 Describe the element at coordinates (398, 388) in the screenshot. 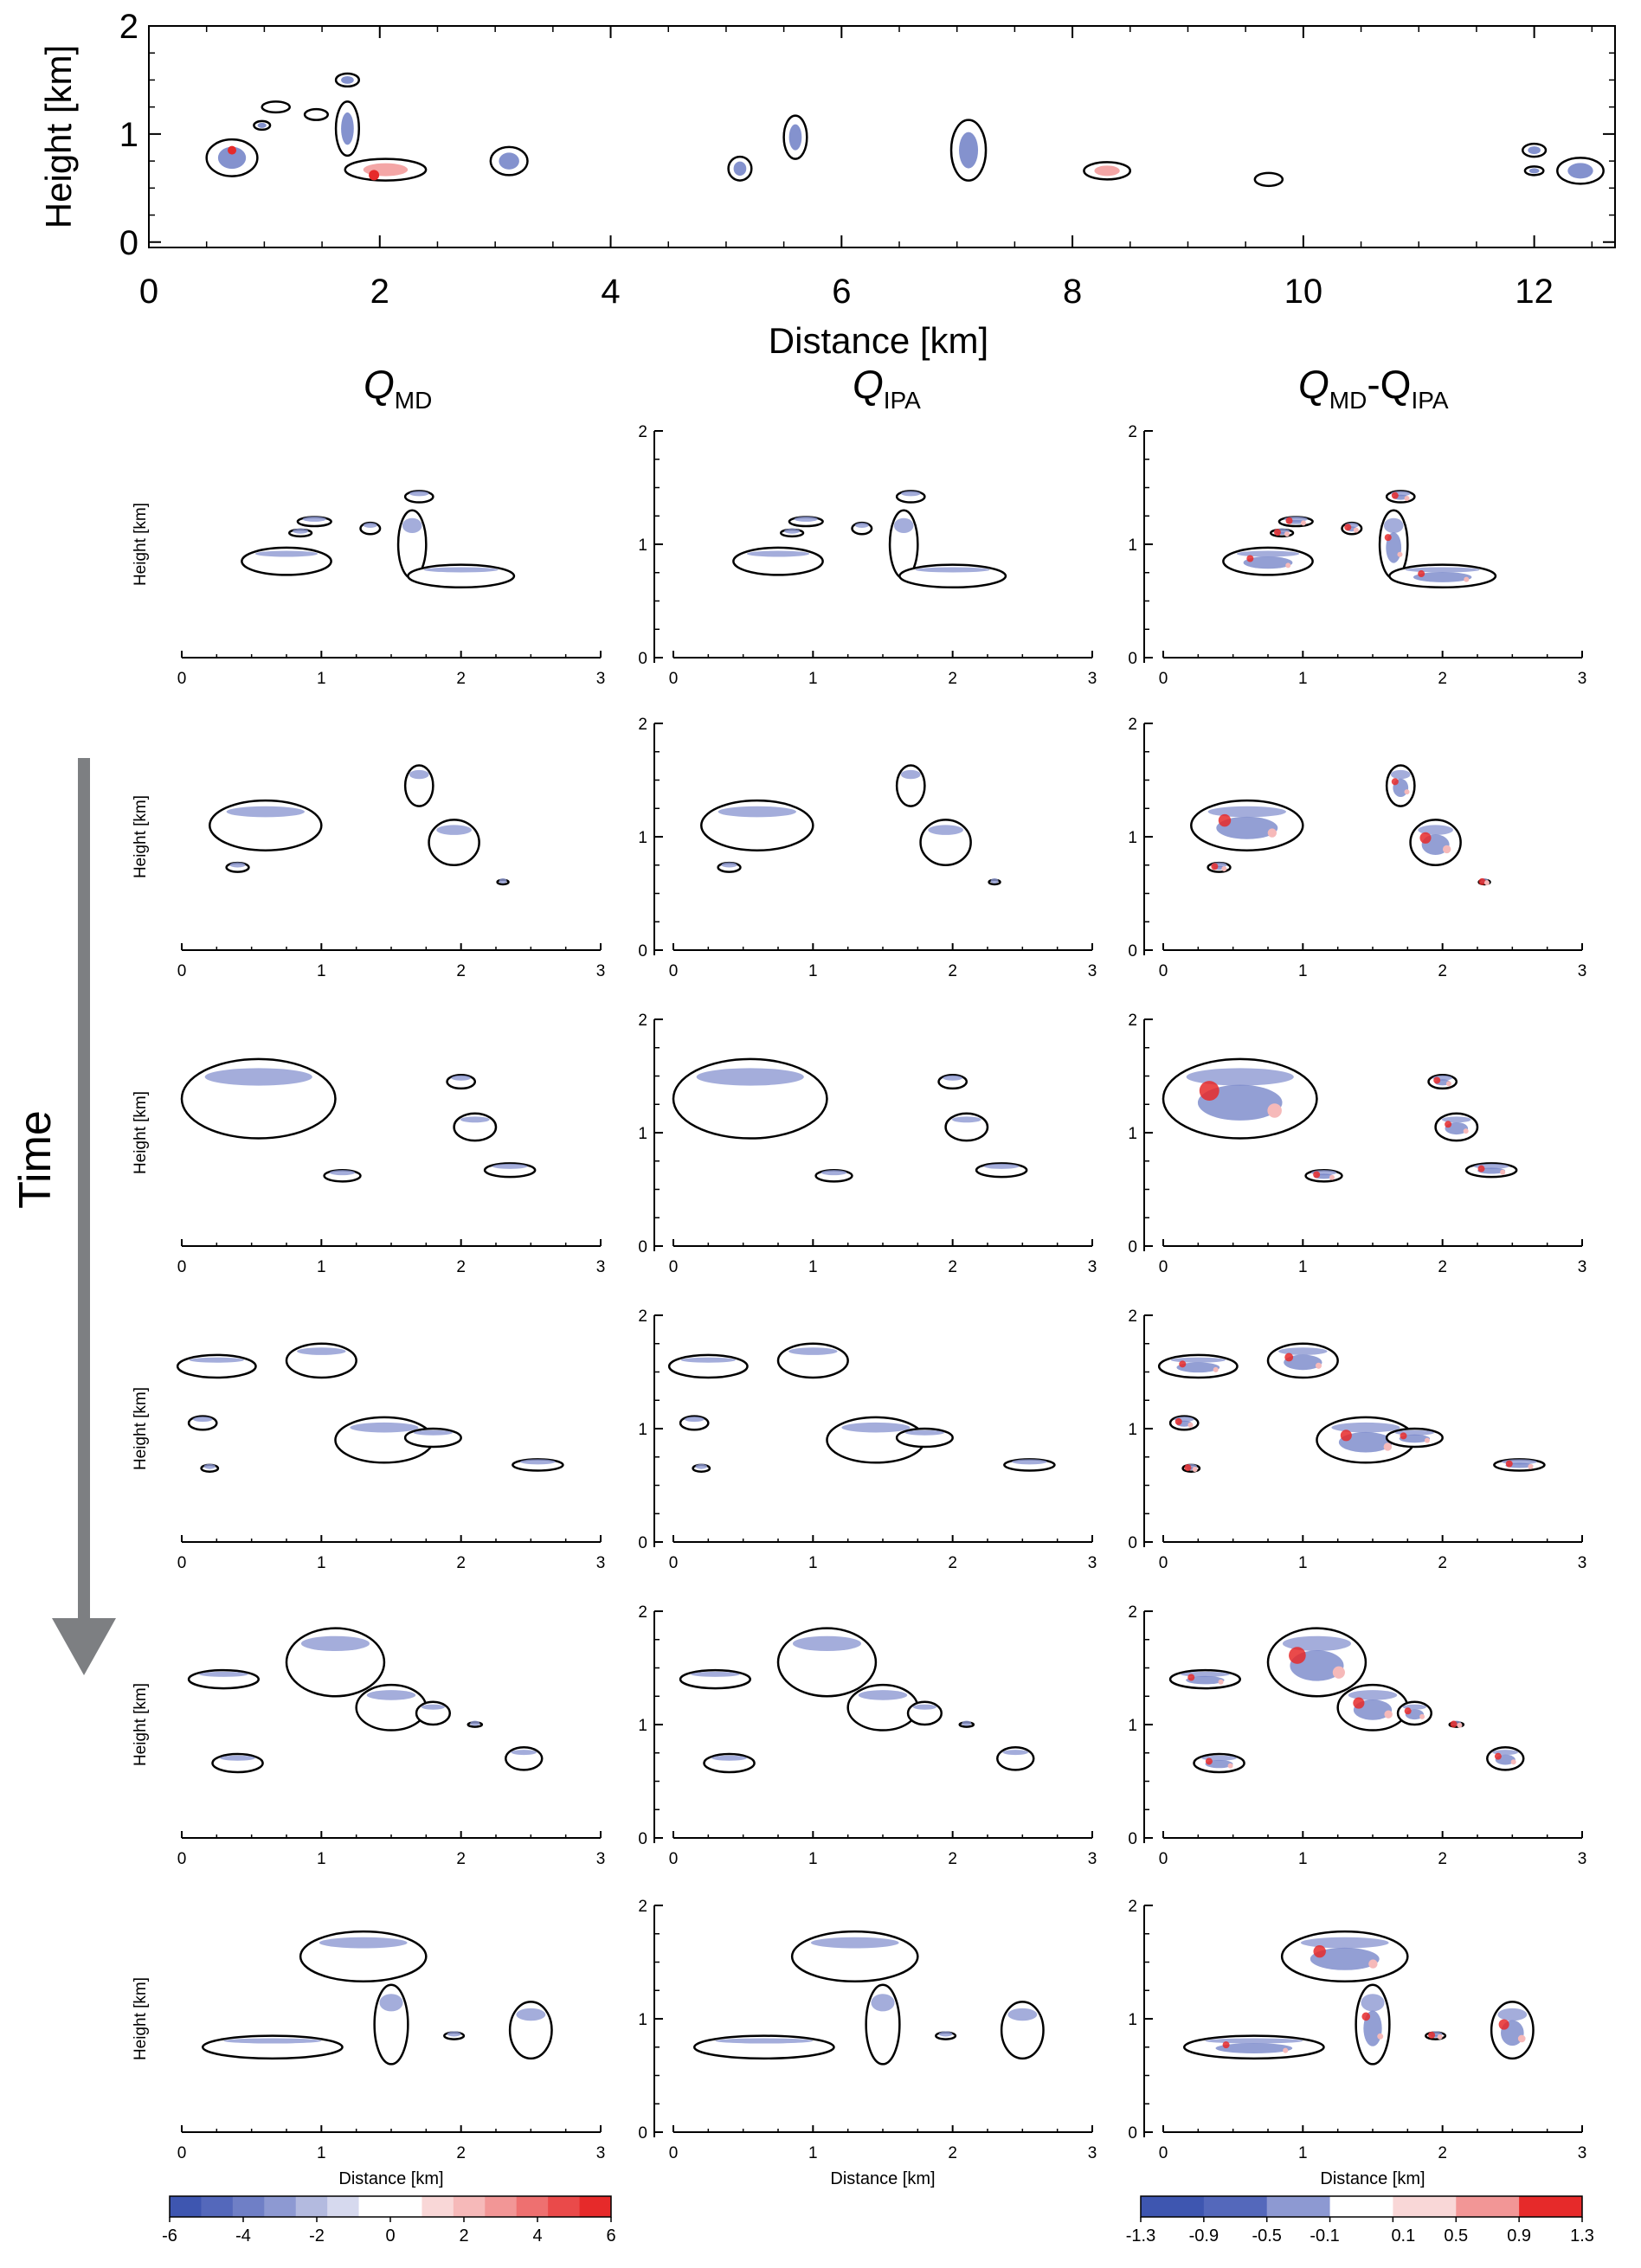

I see `column-title-qmd: QMD` at that location.